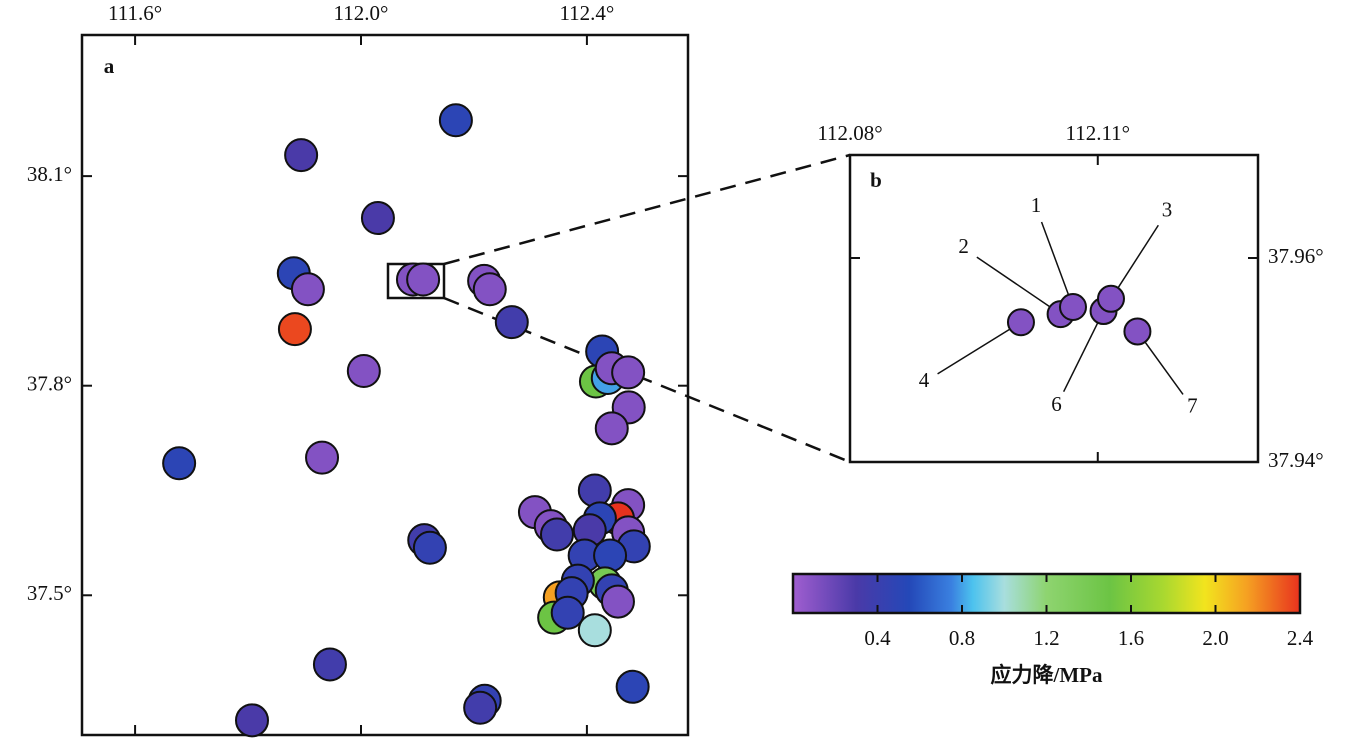  I want to click on x-tick-label: 112.0°, so click(361, 13).